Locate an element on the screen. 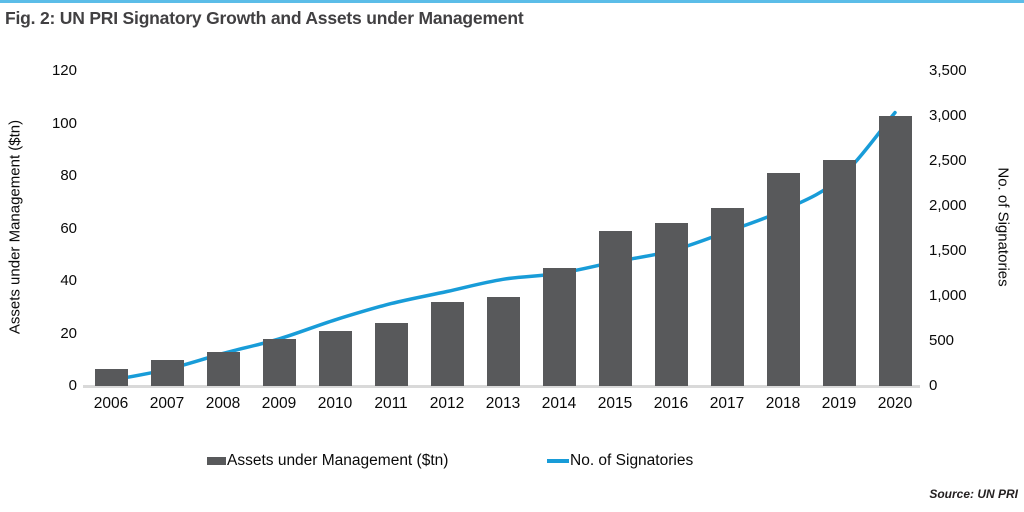 The width and height of the screenshot is (1024, 512). bar-2019 is located at coordinates (839, 273).